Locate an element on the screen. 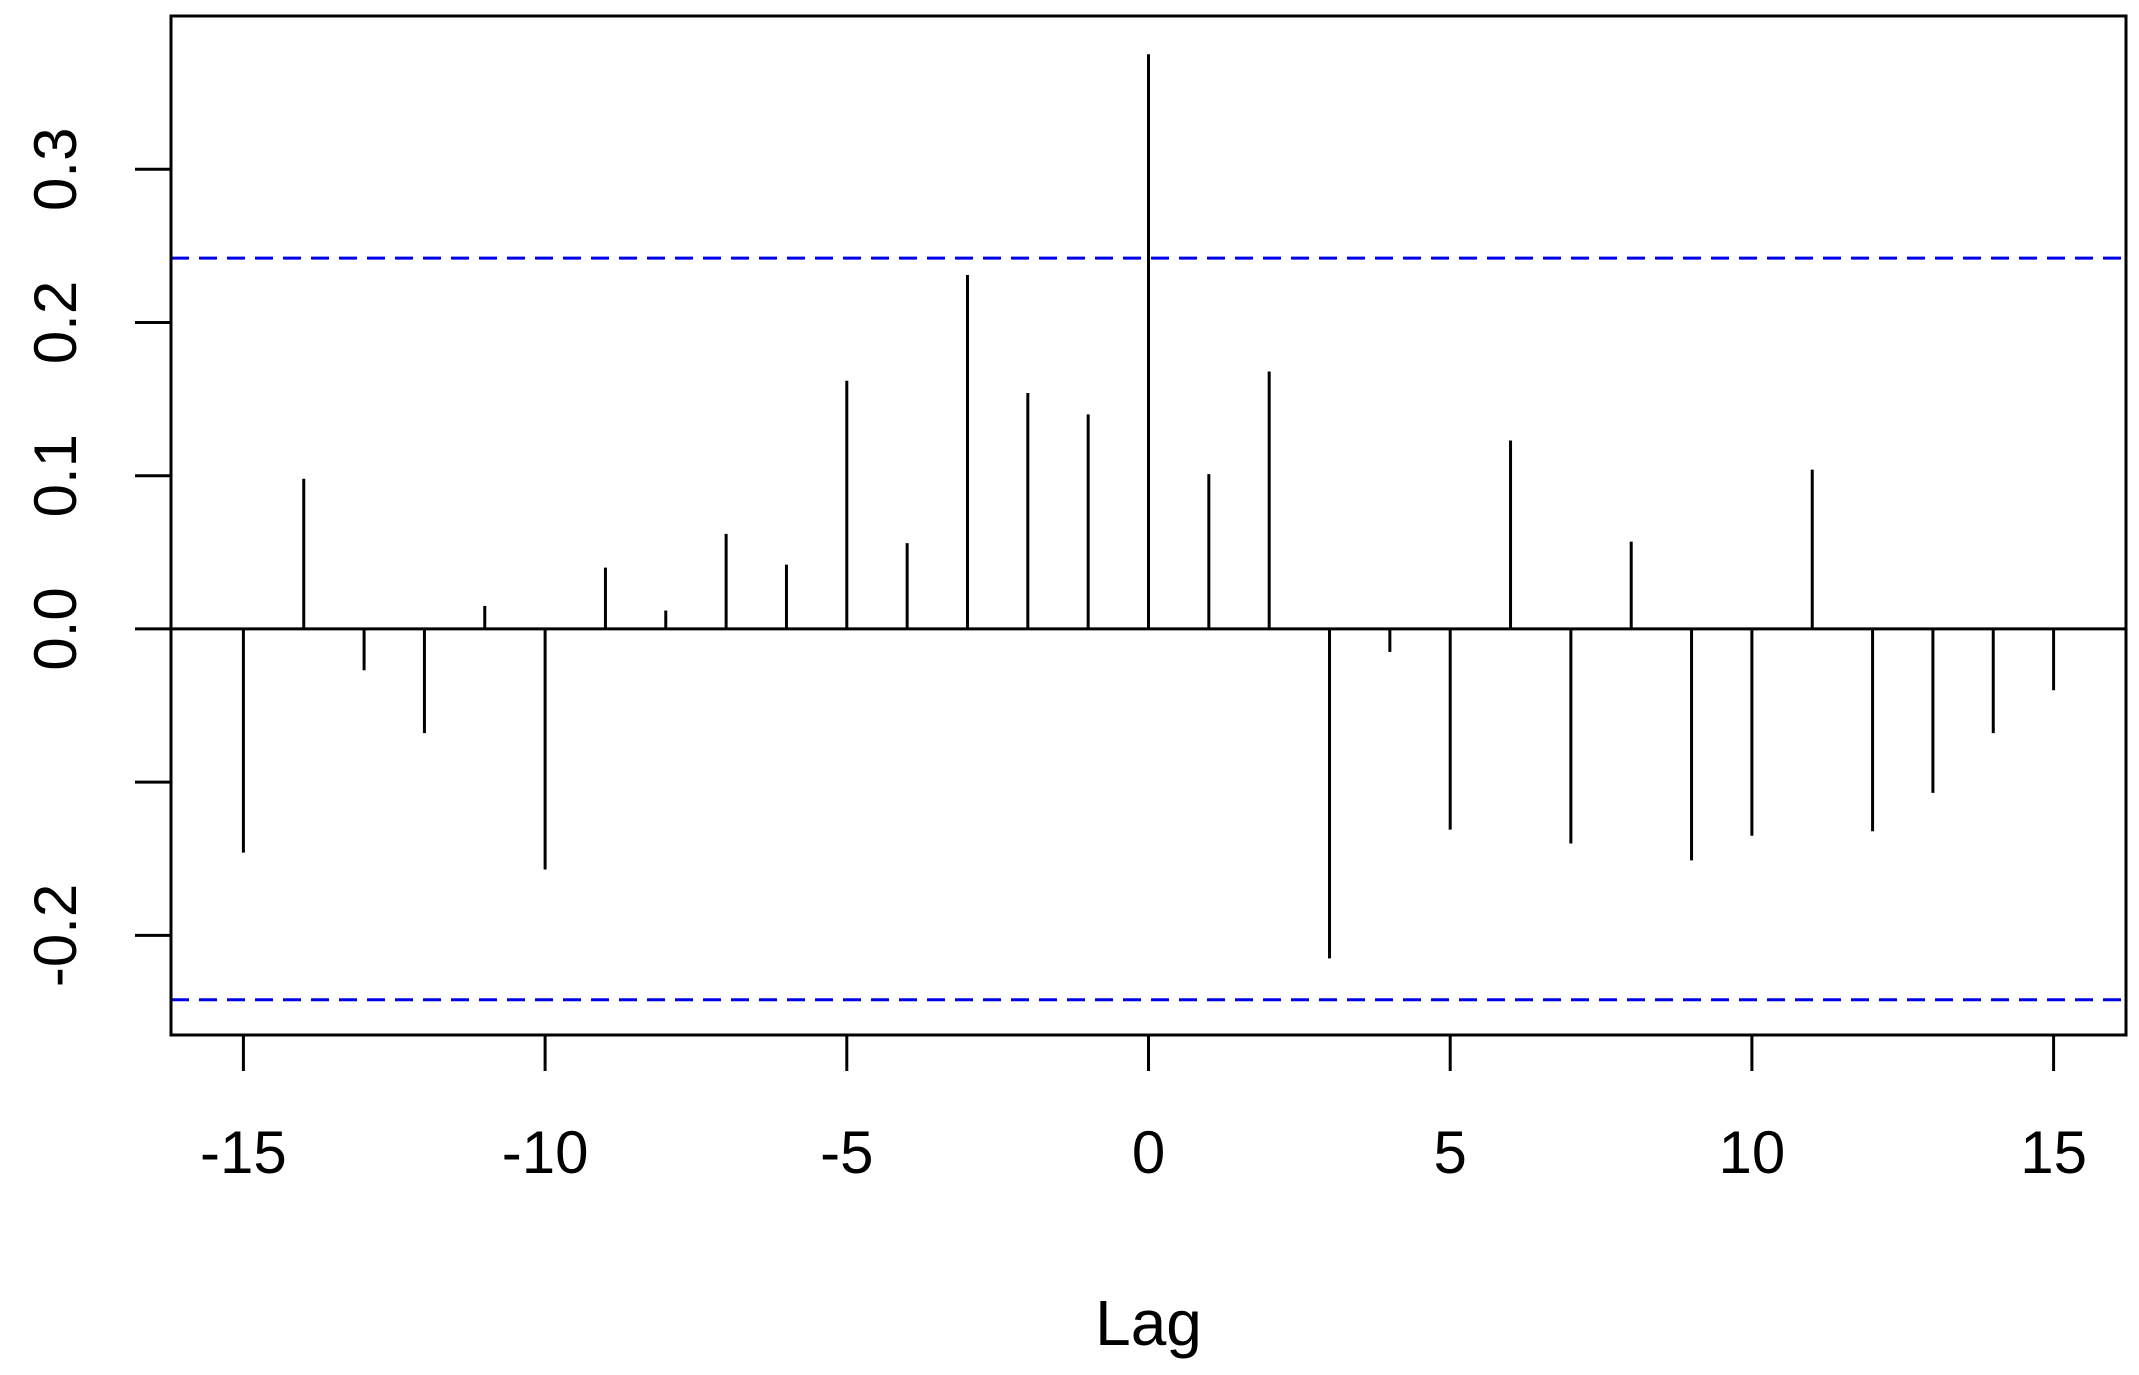 The height and width of the screenshot is (1375, 2139). y-axis: -0.2 0.0 0.1 0.2 0.3 is located at coordinates (96, 557).